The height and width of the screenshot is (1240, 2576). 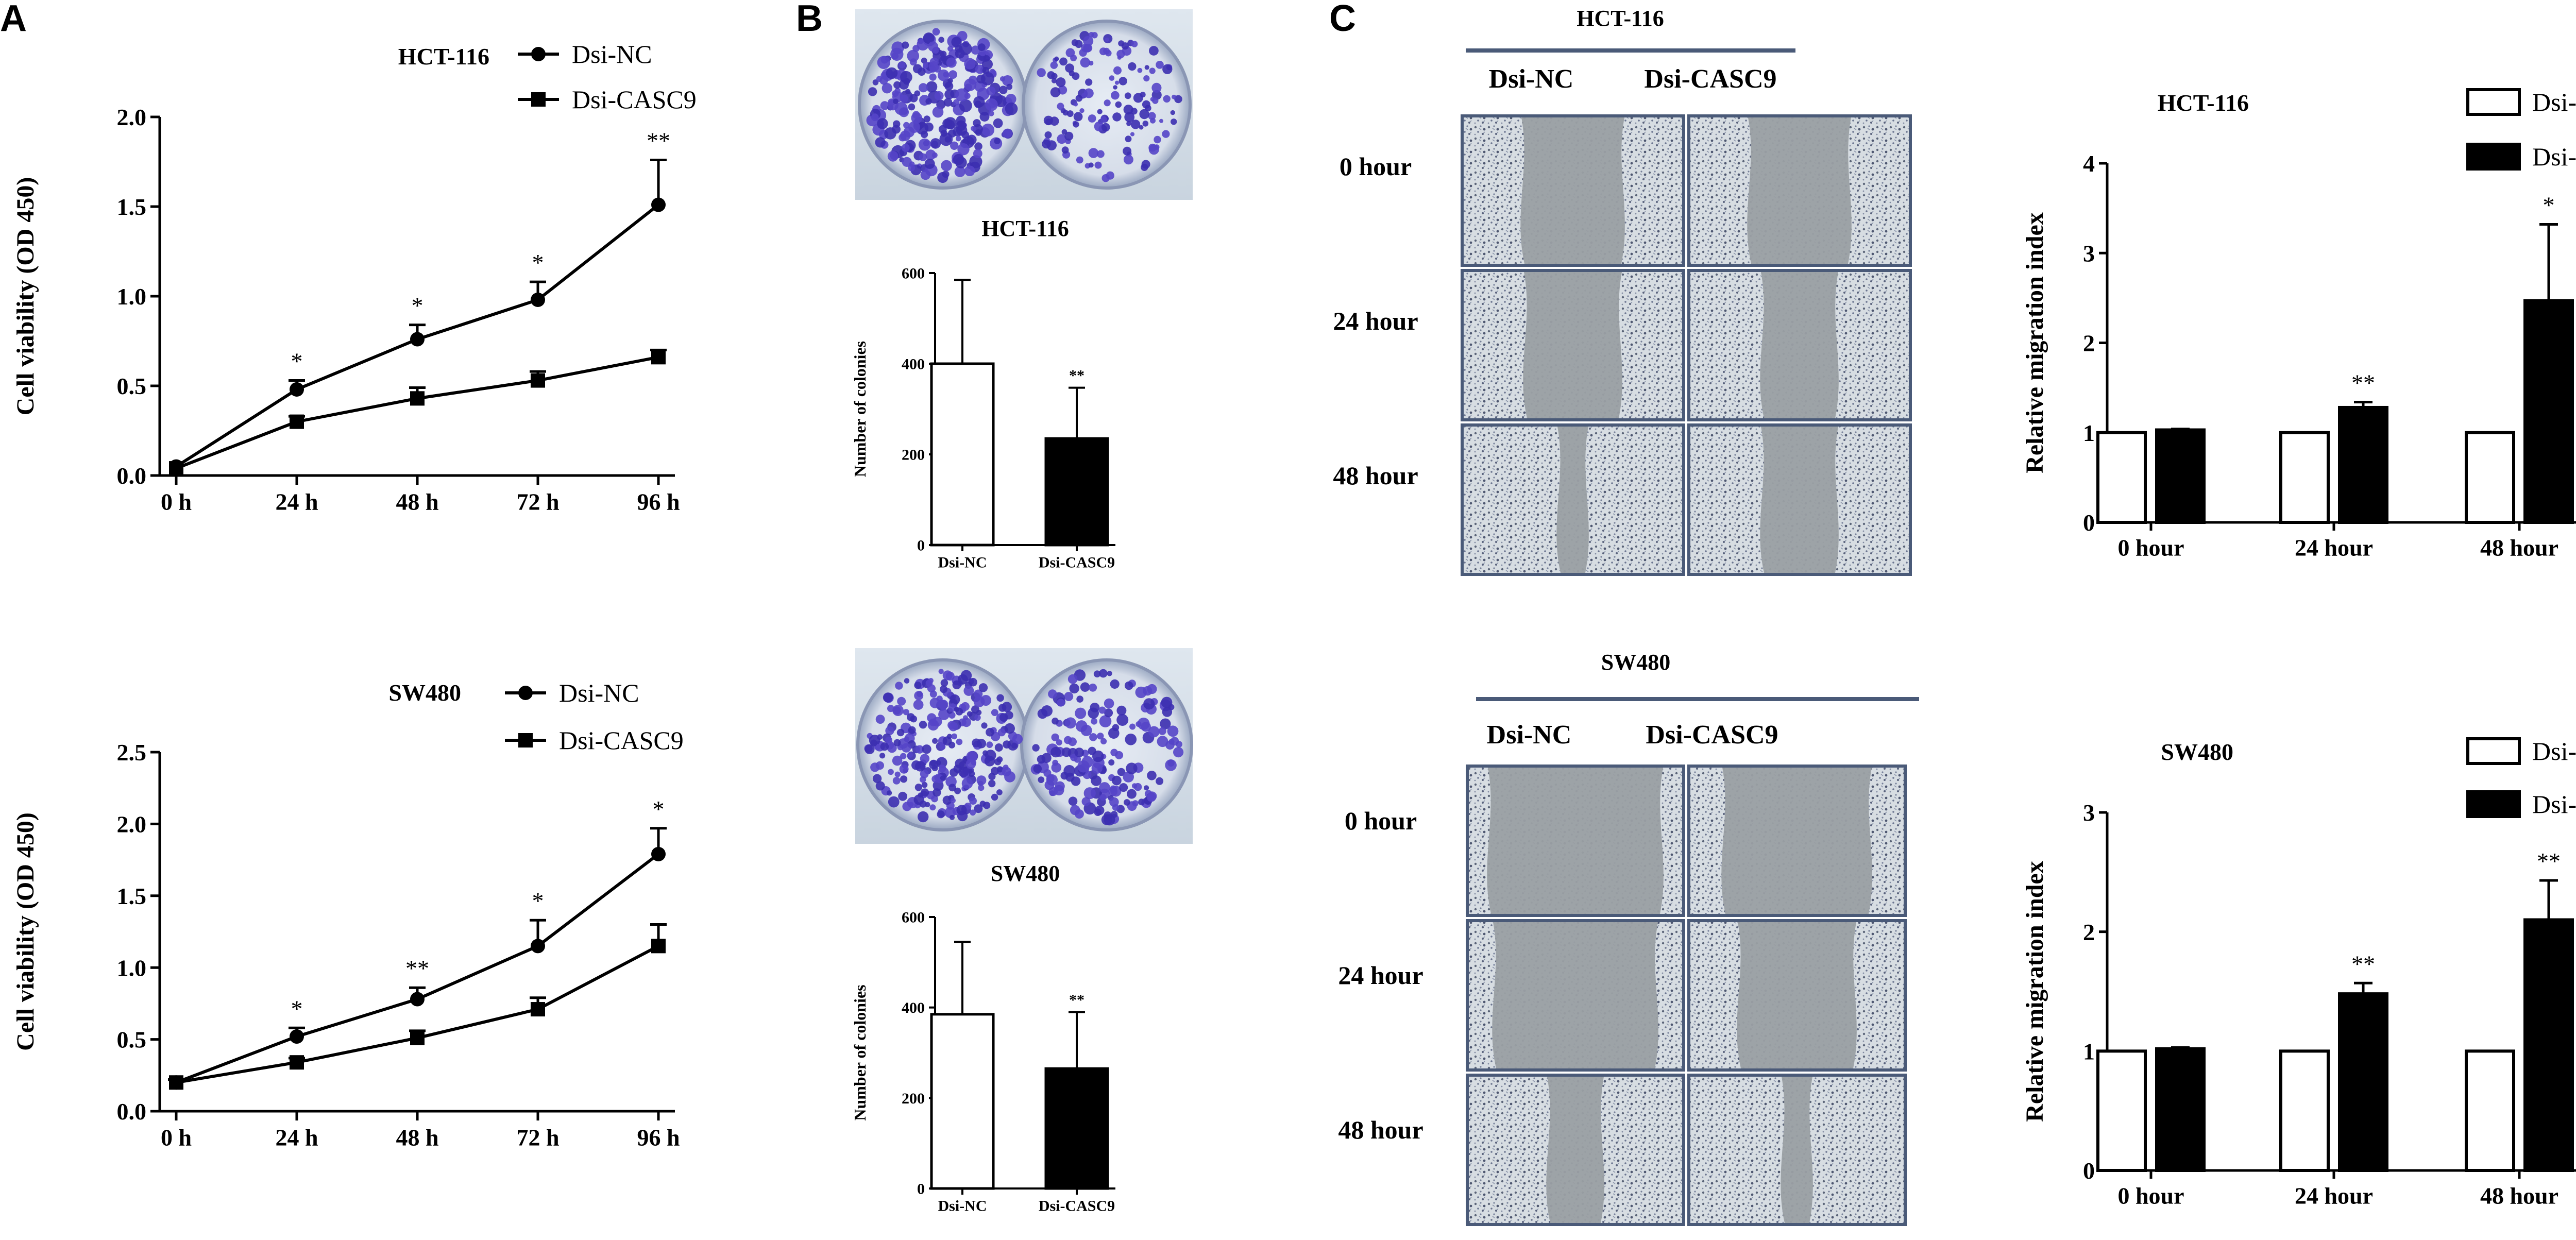 What do you see at coordinates (2089, 433) in the screenshot?
I see `y-tick-label: 1` at bounding box center [2089, 433].